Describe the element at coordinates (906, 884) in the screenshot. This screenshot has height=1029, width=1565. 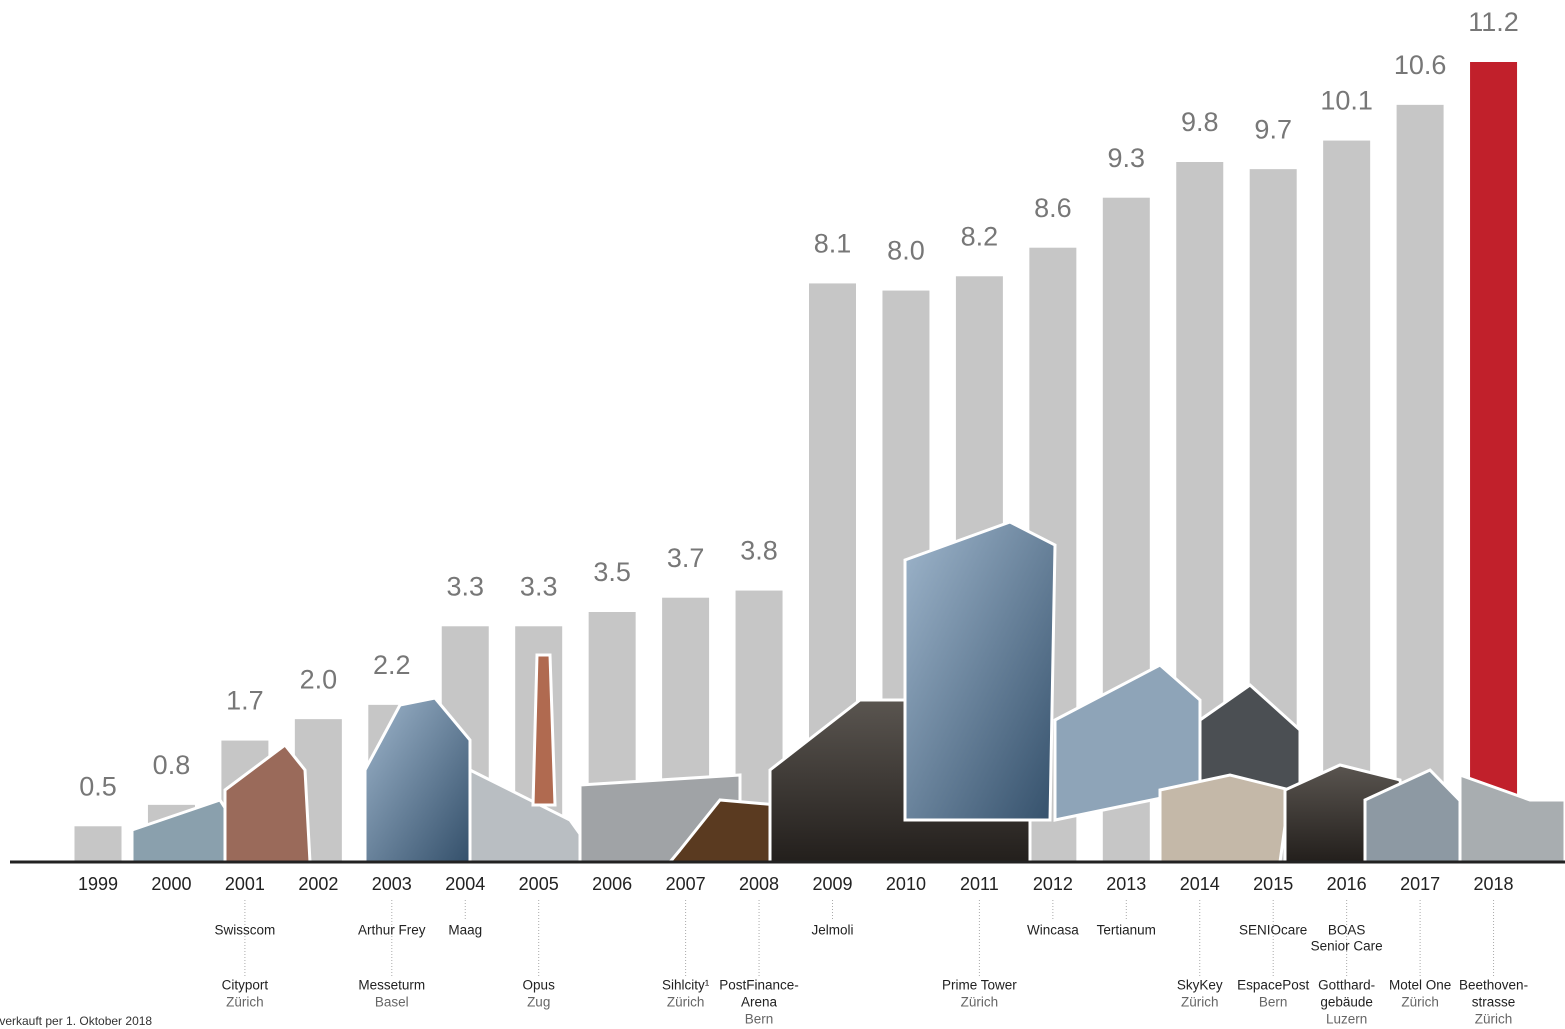
I see `x-tick-label: 2010` at that location.